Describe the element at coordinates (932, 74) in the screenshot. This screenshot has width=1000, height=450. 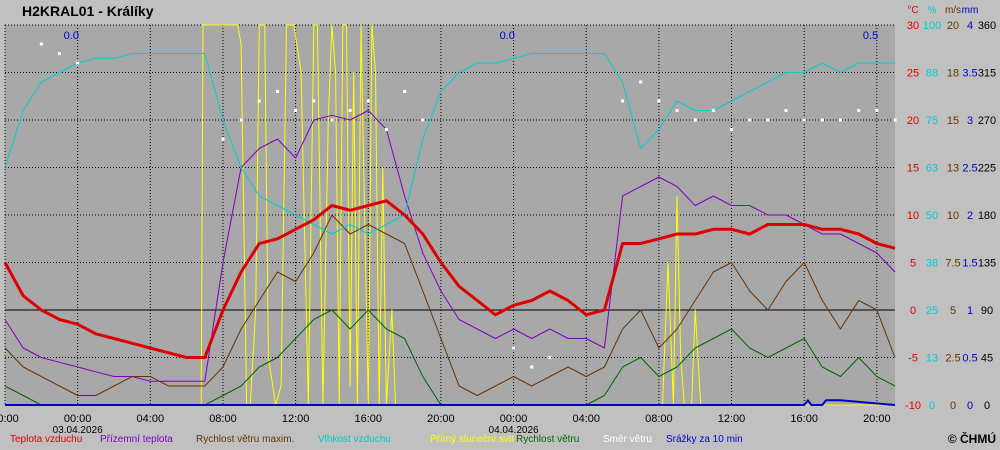
I see `y-tick-label: 88` at that location.